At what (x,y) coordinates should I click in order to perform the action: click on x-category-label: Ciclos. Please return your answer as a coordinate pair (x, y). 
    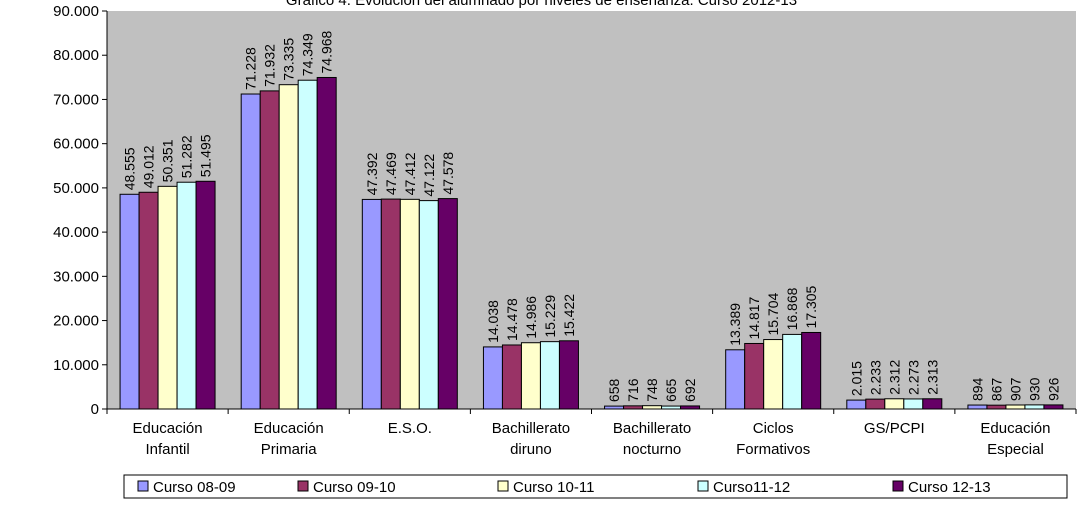
    Looking at the image, I should click on (773, 428).